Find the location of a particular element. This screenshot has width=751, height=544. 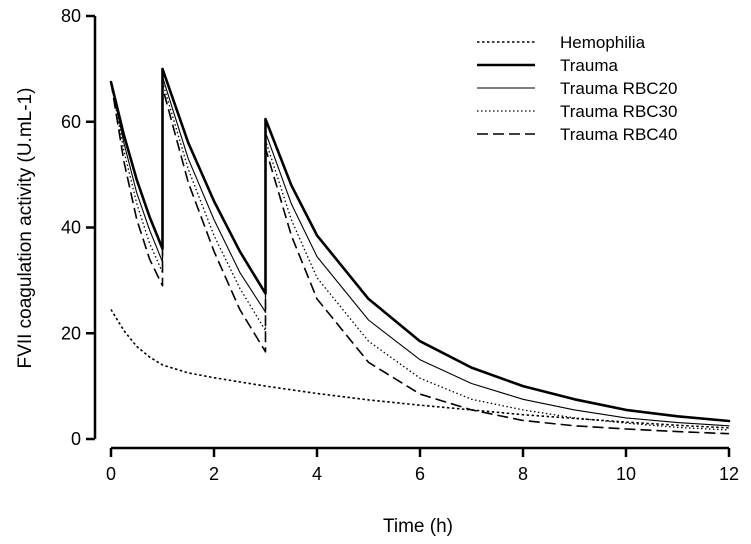

x-tick-label: 2 is located at coordinates (214, 474).